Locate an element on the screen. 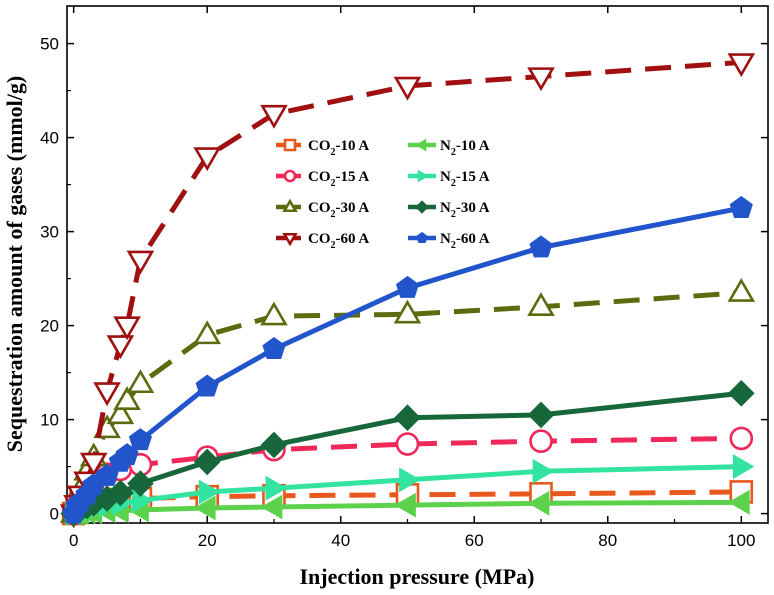 Image resolution: width=774 pixels, height=595 pixels. legend-label: CO2-10 A is located at coordinates (338, 148).